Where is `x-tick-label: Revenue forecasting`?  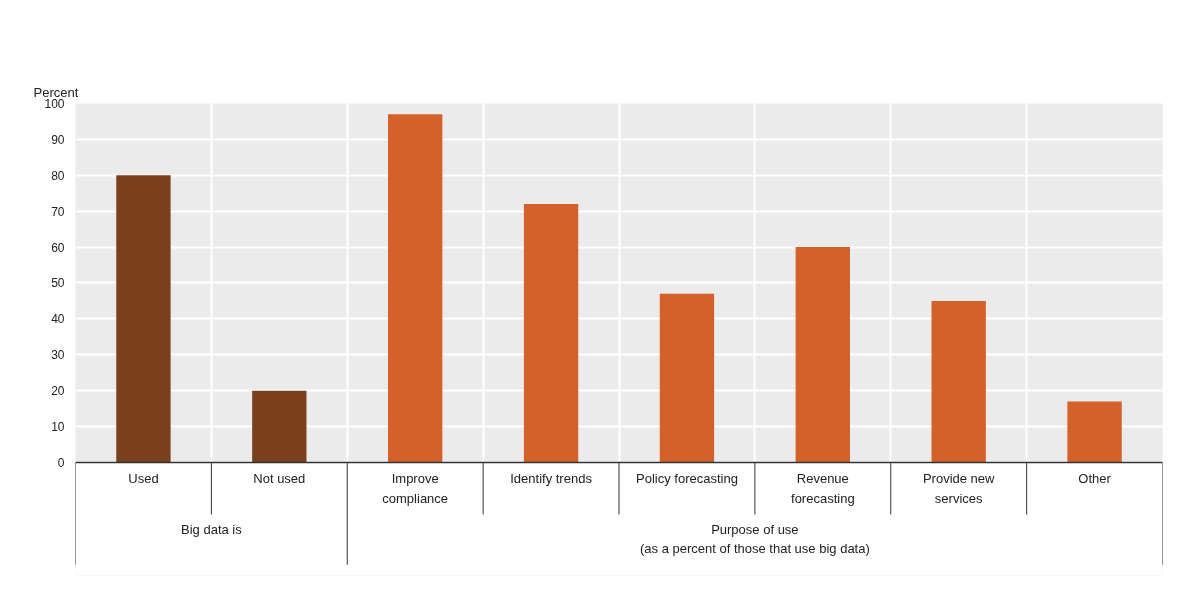
x-tick-label: Revenue forecasting is located at coordinates (823, 488).